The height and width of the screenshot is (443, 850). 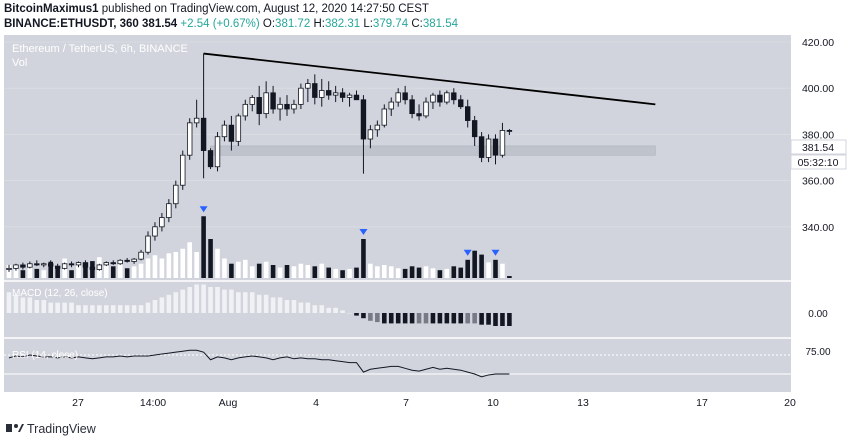 I want to click on last-price-tag: 381.54, so click(x=818, y=147).